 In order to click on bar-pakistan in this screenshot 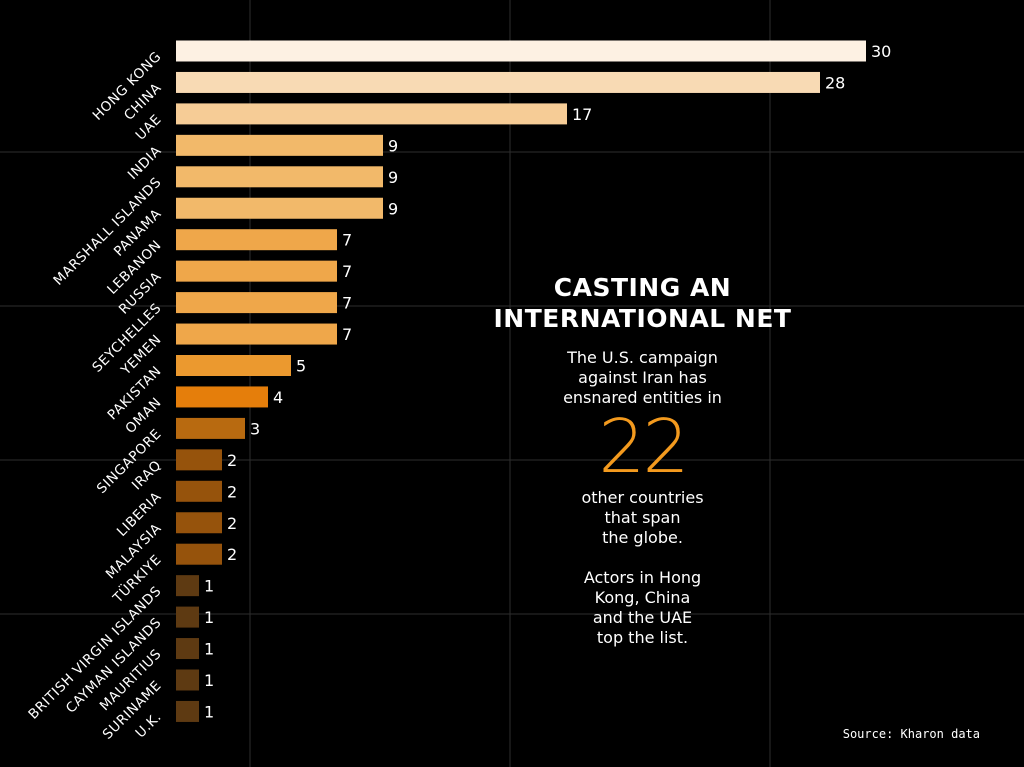, I will do `click(233, 365)`.